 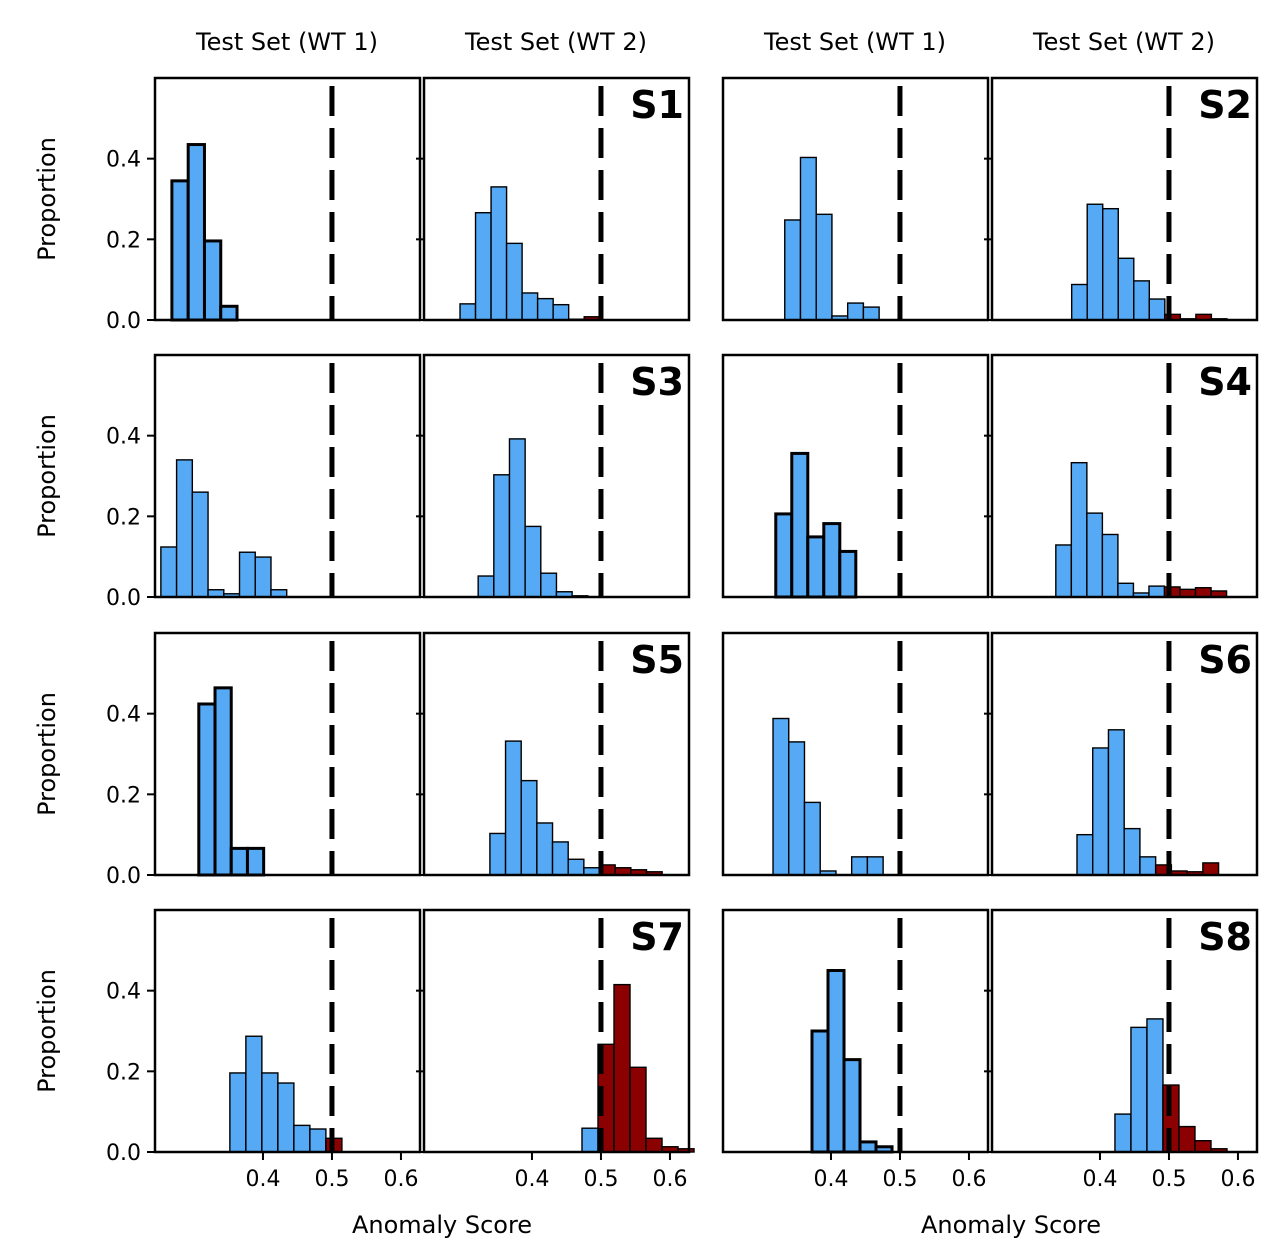 I want to click on panel-label: S2, so click(x=1225, y=105).